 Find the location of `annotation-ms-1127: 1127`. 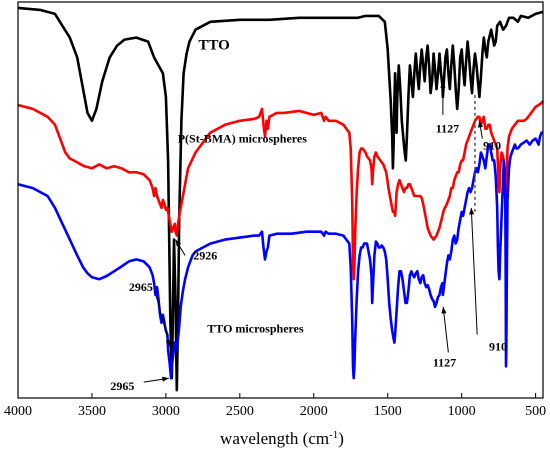

annotation-ms-1127: 1127 is located at coordinates (444, 362).